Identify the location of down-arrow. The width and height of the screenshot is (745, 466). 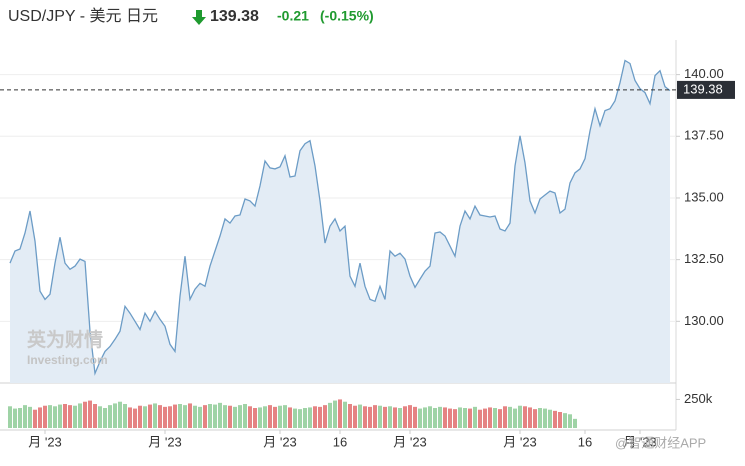
(199, 17).